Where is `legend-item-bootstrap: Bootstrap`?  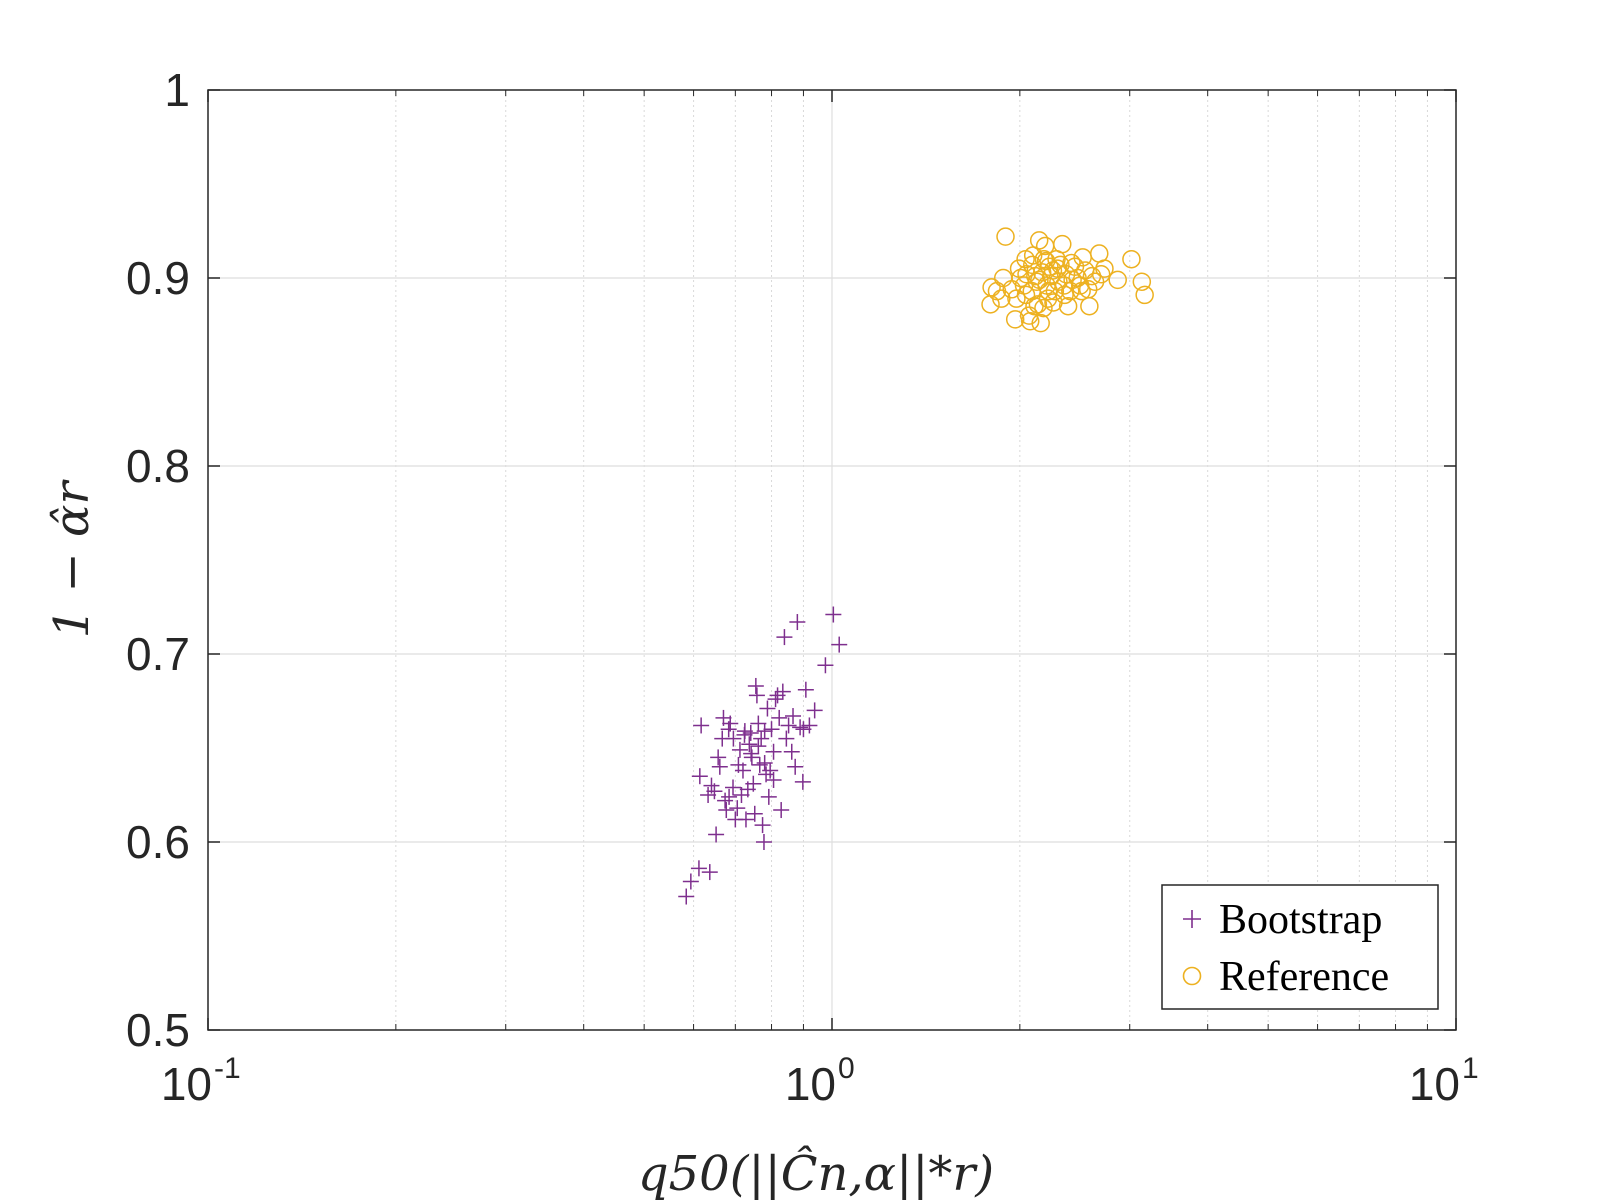 legend-item-bootstrap: Bootstrap is located at coordinates (1282, 920).